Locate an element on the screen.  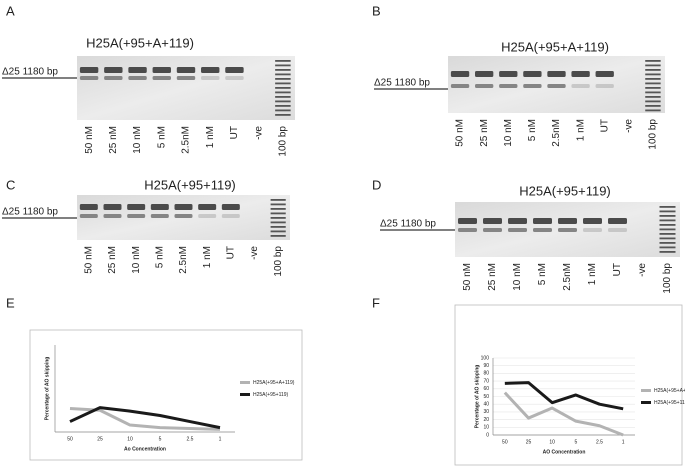
y-tick-label: 20 is located at coordinates (486, 420).